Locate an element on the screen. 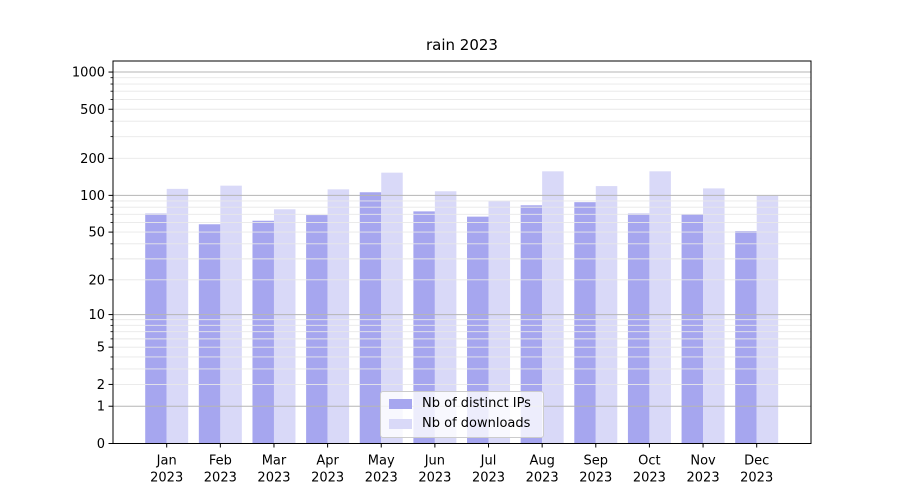 This screenshot has height=500, width=900. x-tick-label-feb: Feb 2023 is located at coordinates (220, 470).